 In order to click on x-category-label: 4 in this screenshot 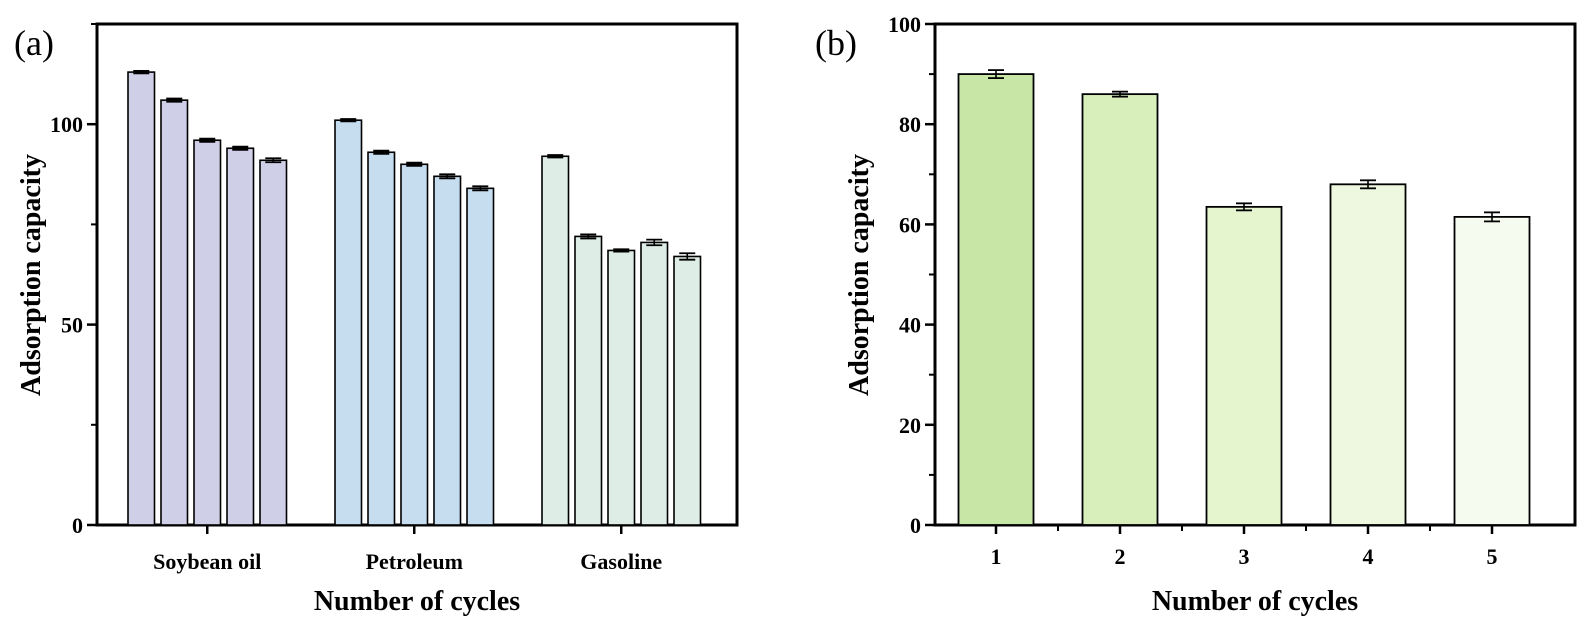, I will do `click(1368, 556)`.